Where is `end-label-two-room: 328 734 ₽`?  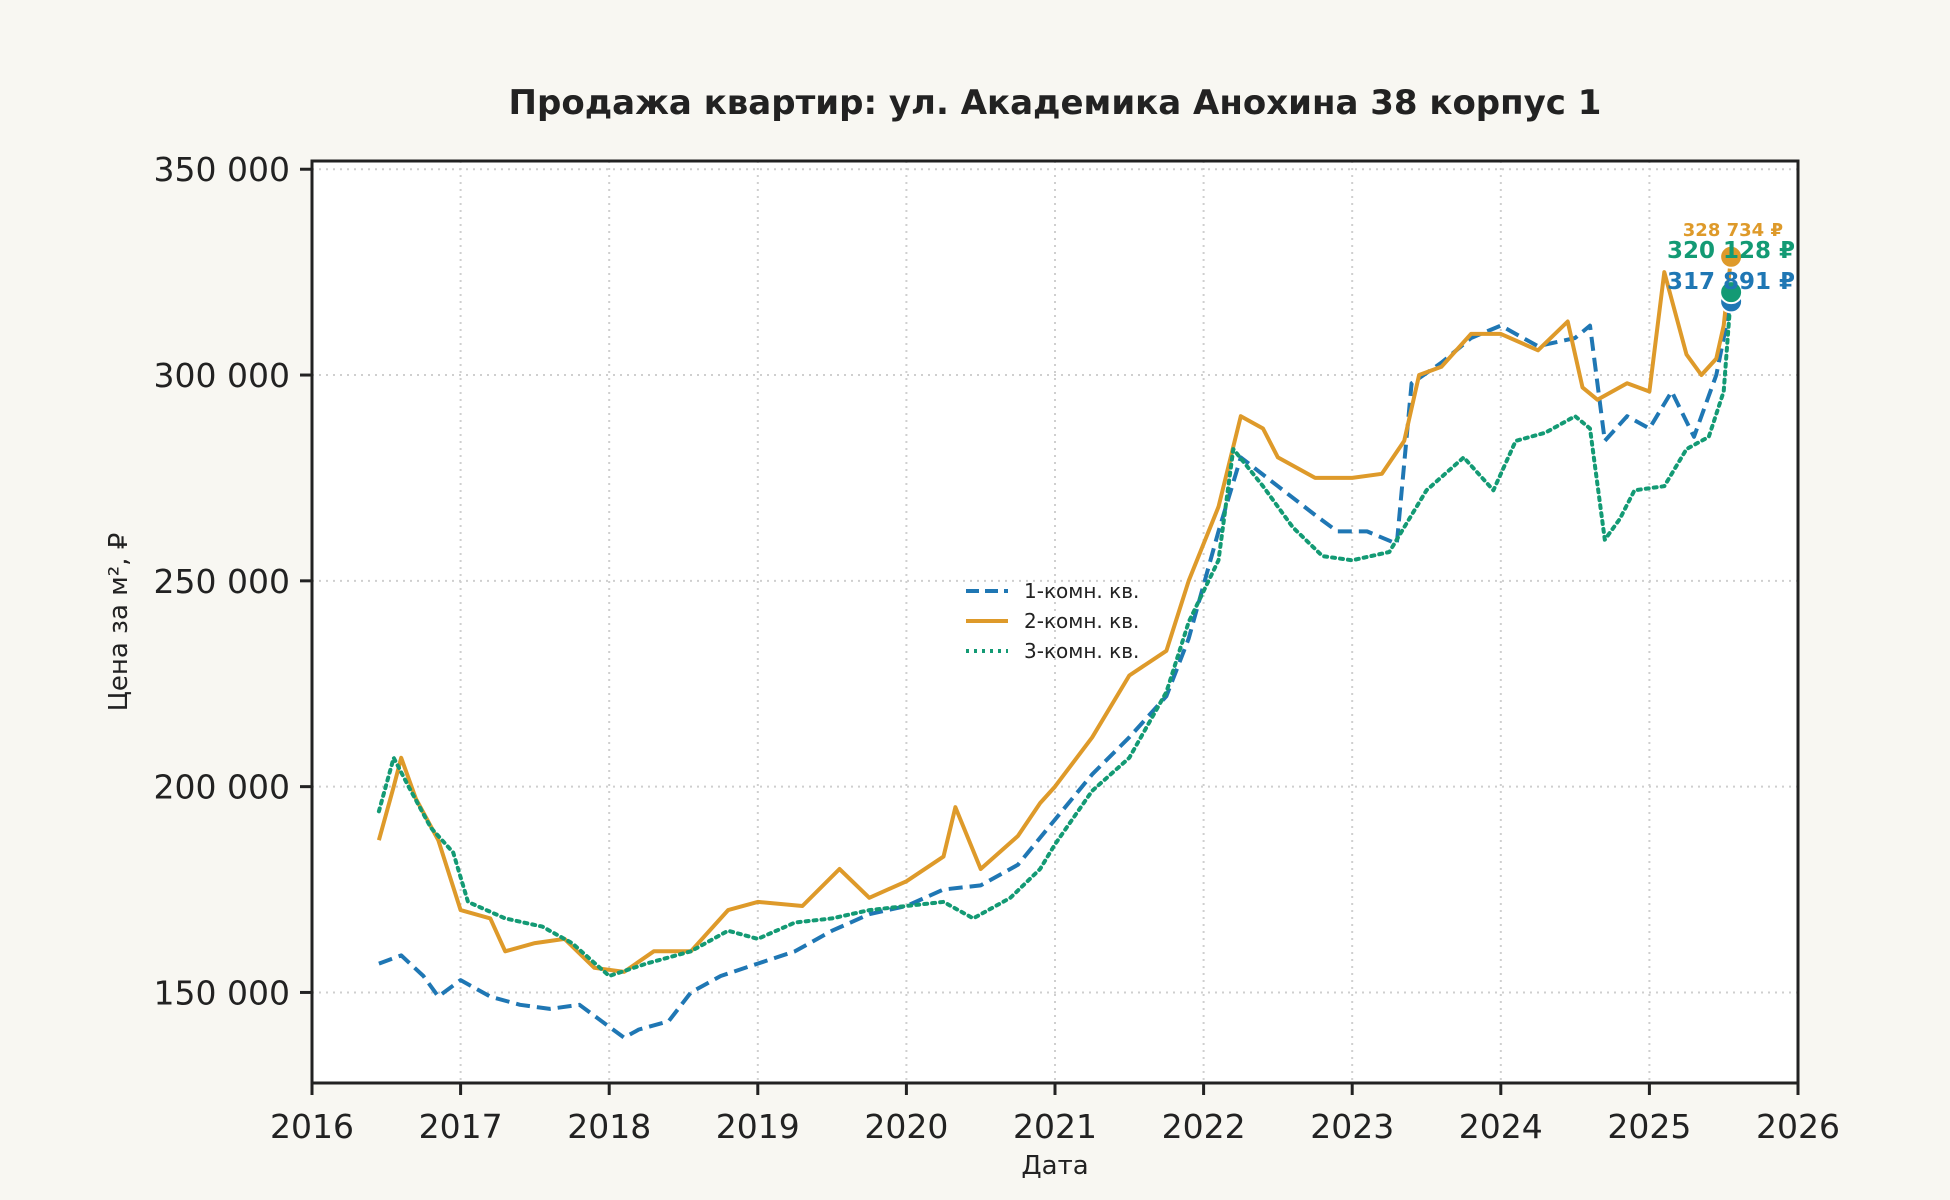
end-label-two-room: 328 734 ₽ is located at coordinates (1733, 230).